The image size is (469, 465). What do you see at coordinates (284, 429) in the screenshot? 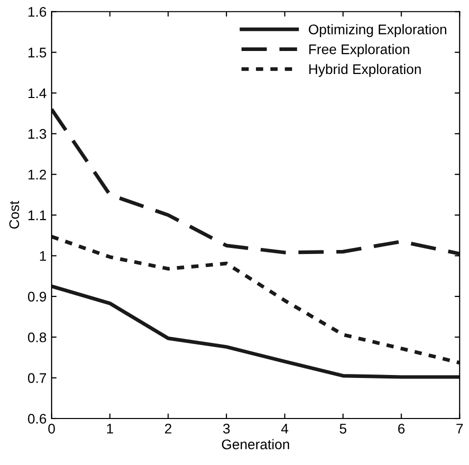
I see `x-tick-label: 4` at bounding box center [284, 429].